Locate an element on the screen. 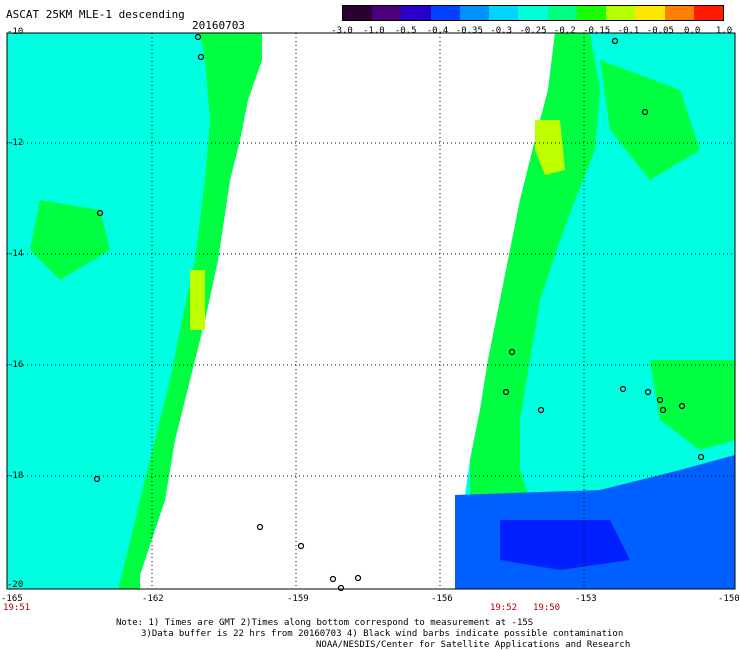  time-label: 19:52 is located at coordinates (504, 608).